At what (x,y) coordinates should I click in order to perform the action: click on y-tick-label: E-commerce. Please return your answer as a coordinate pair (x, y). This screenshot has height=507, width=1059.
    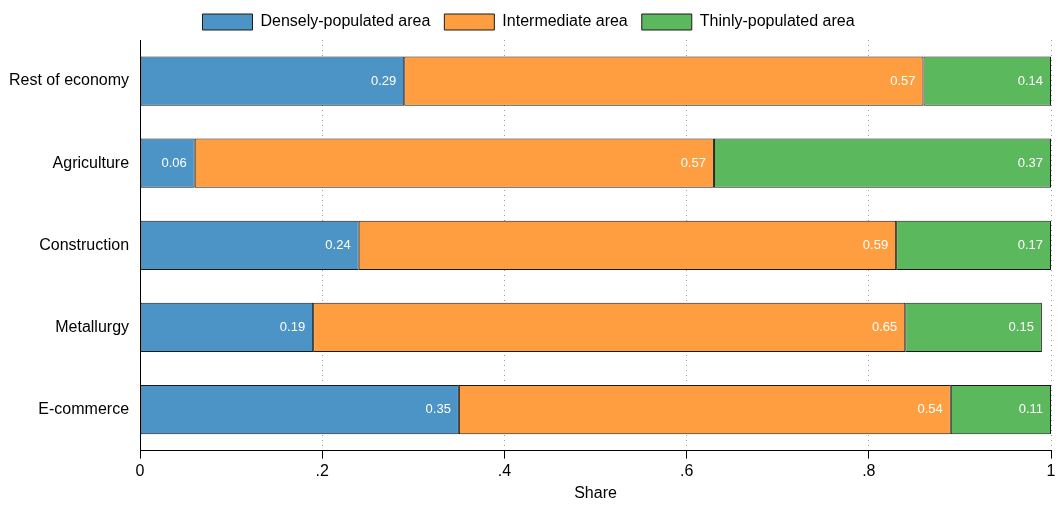
    Looking at the image, I should click on (84, 408).